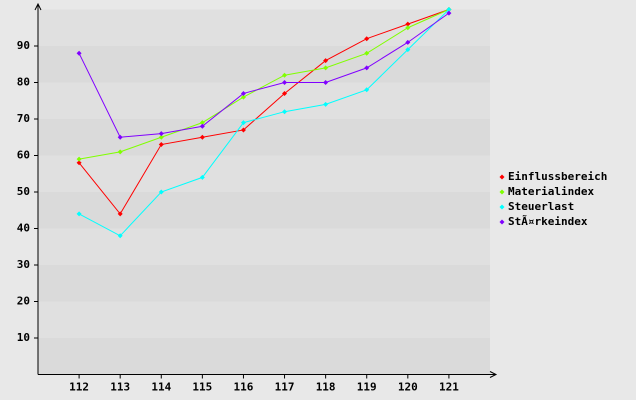  Describe the element at coordinates (79, 387) in the screenshot. I see `x-tick-label: 112` at that location.